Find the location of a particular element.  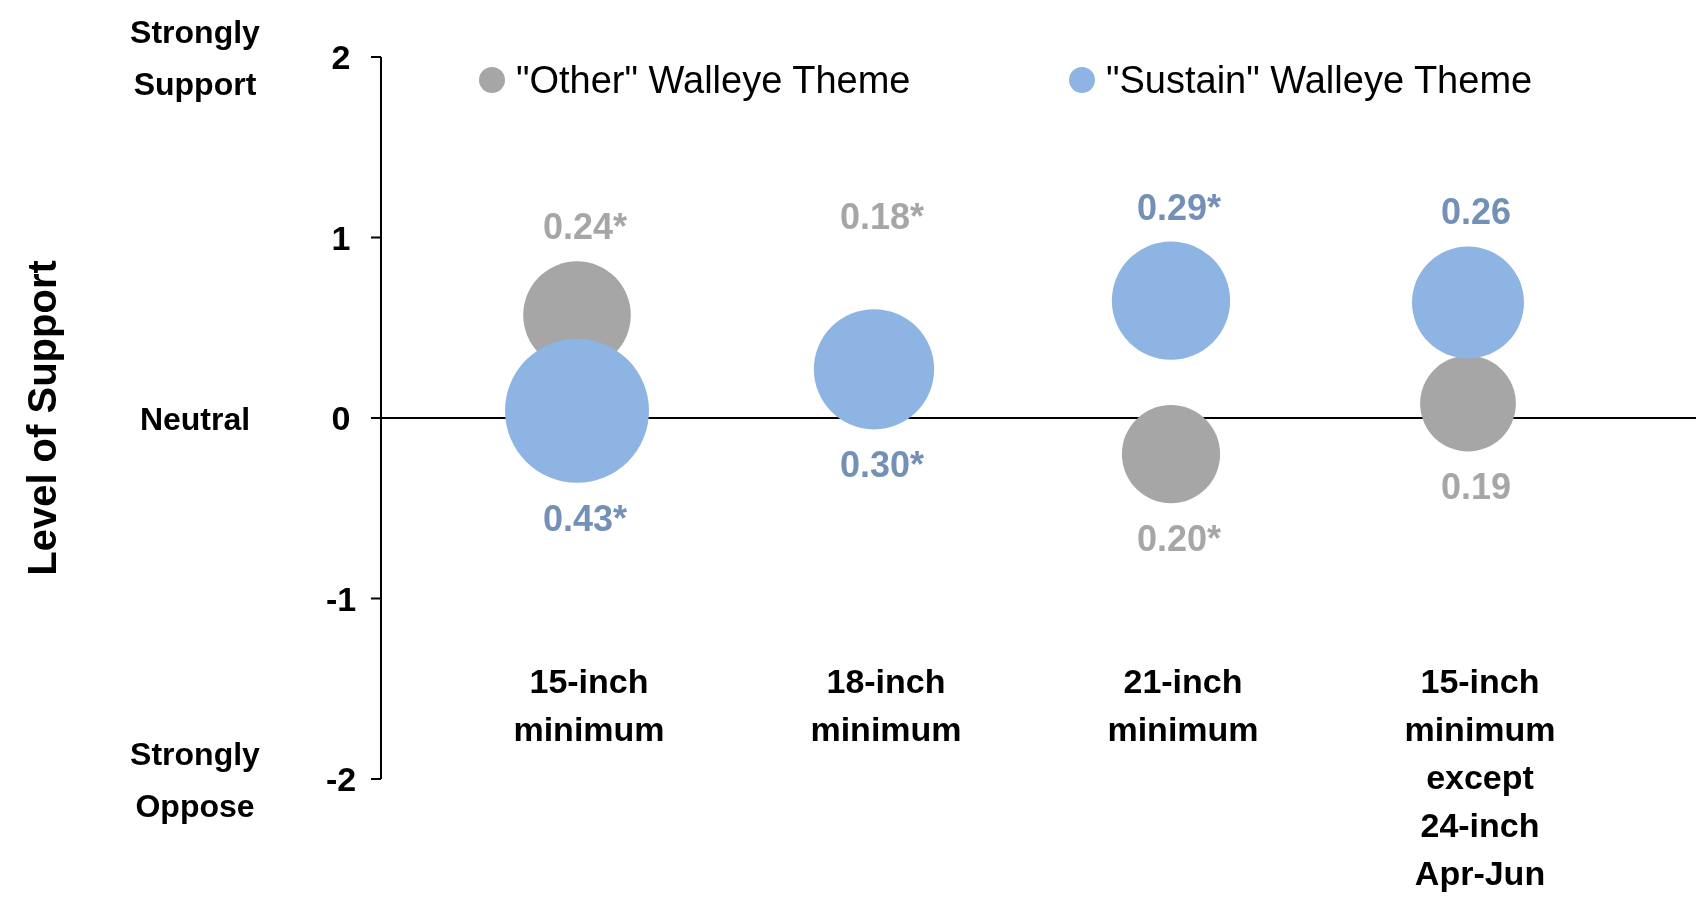

data-label: 0.19 is located at coordinates (1476, 487).